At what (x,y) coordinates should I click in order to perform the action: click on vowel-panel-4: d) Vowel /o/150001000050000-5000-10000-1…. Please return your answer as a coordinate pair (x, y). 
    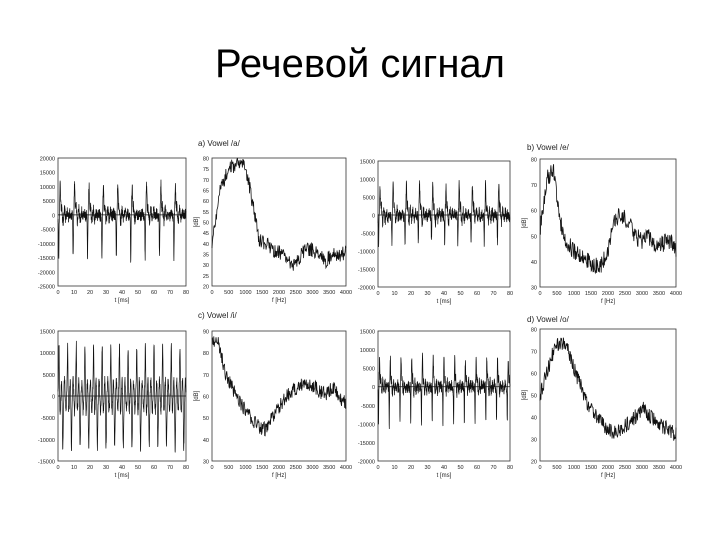
    Looking at the image, I should click on (520, 397).